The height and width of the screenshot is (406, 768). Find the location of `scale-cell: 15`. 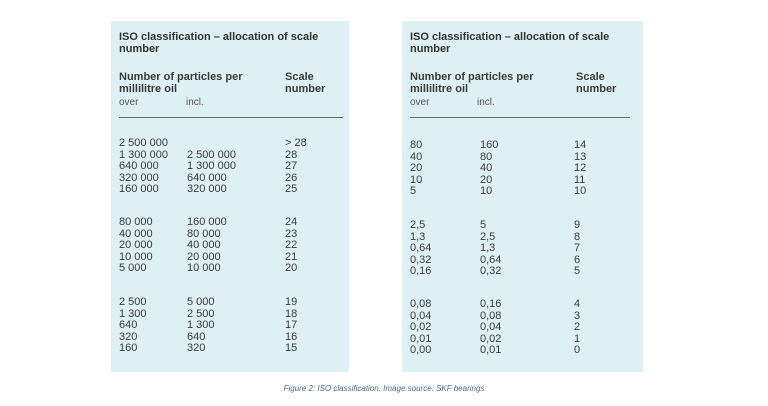

scale-cell: 15 is located at coordinates (291, 348).